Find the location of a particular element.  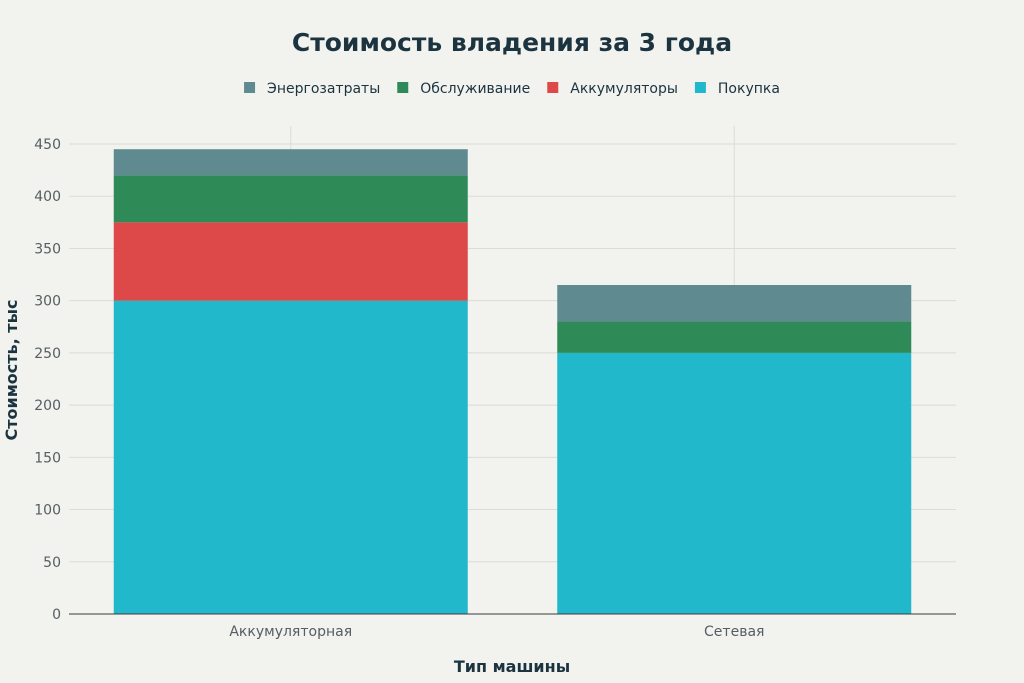

y-tick-label: 250 is located at coordinates (47, 354).